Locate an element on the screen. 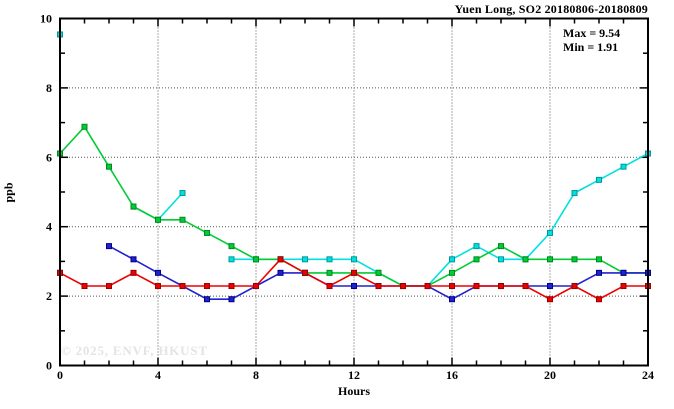  x-tick-label: 4 is located at coordinates (158, 375).